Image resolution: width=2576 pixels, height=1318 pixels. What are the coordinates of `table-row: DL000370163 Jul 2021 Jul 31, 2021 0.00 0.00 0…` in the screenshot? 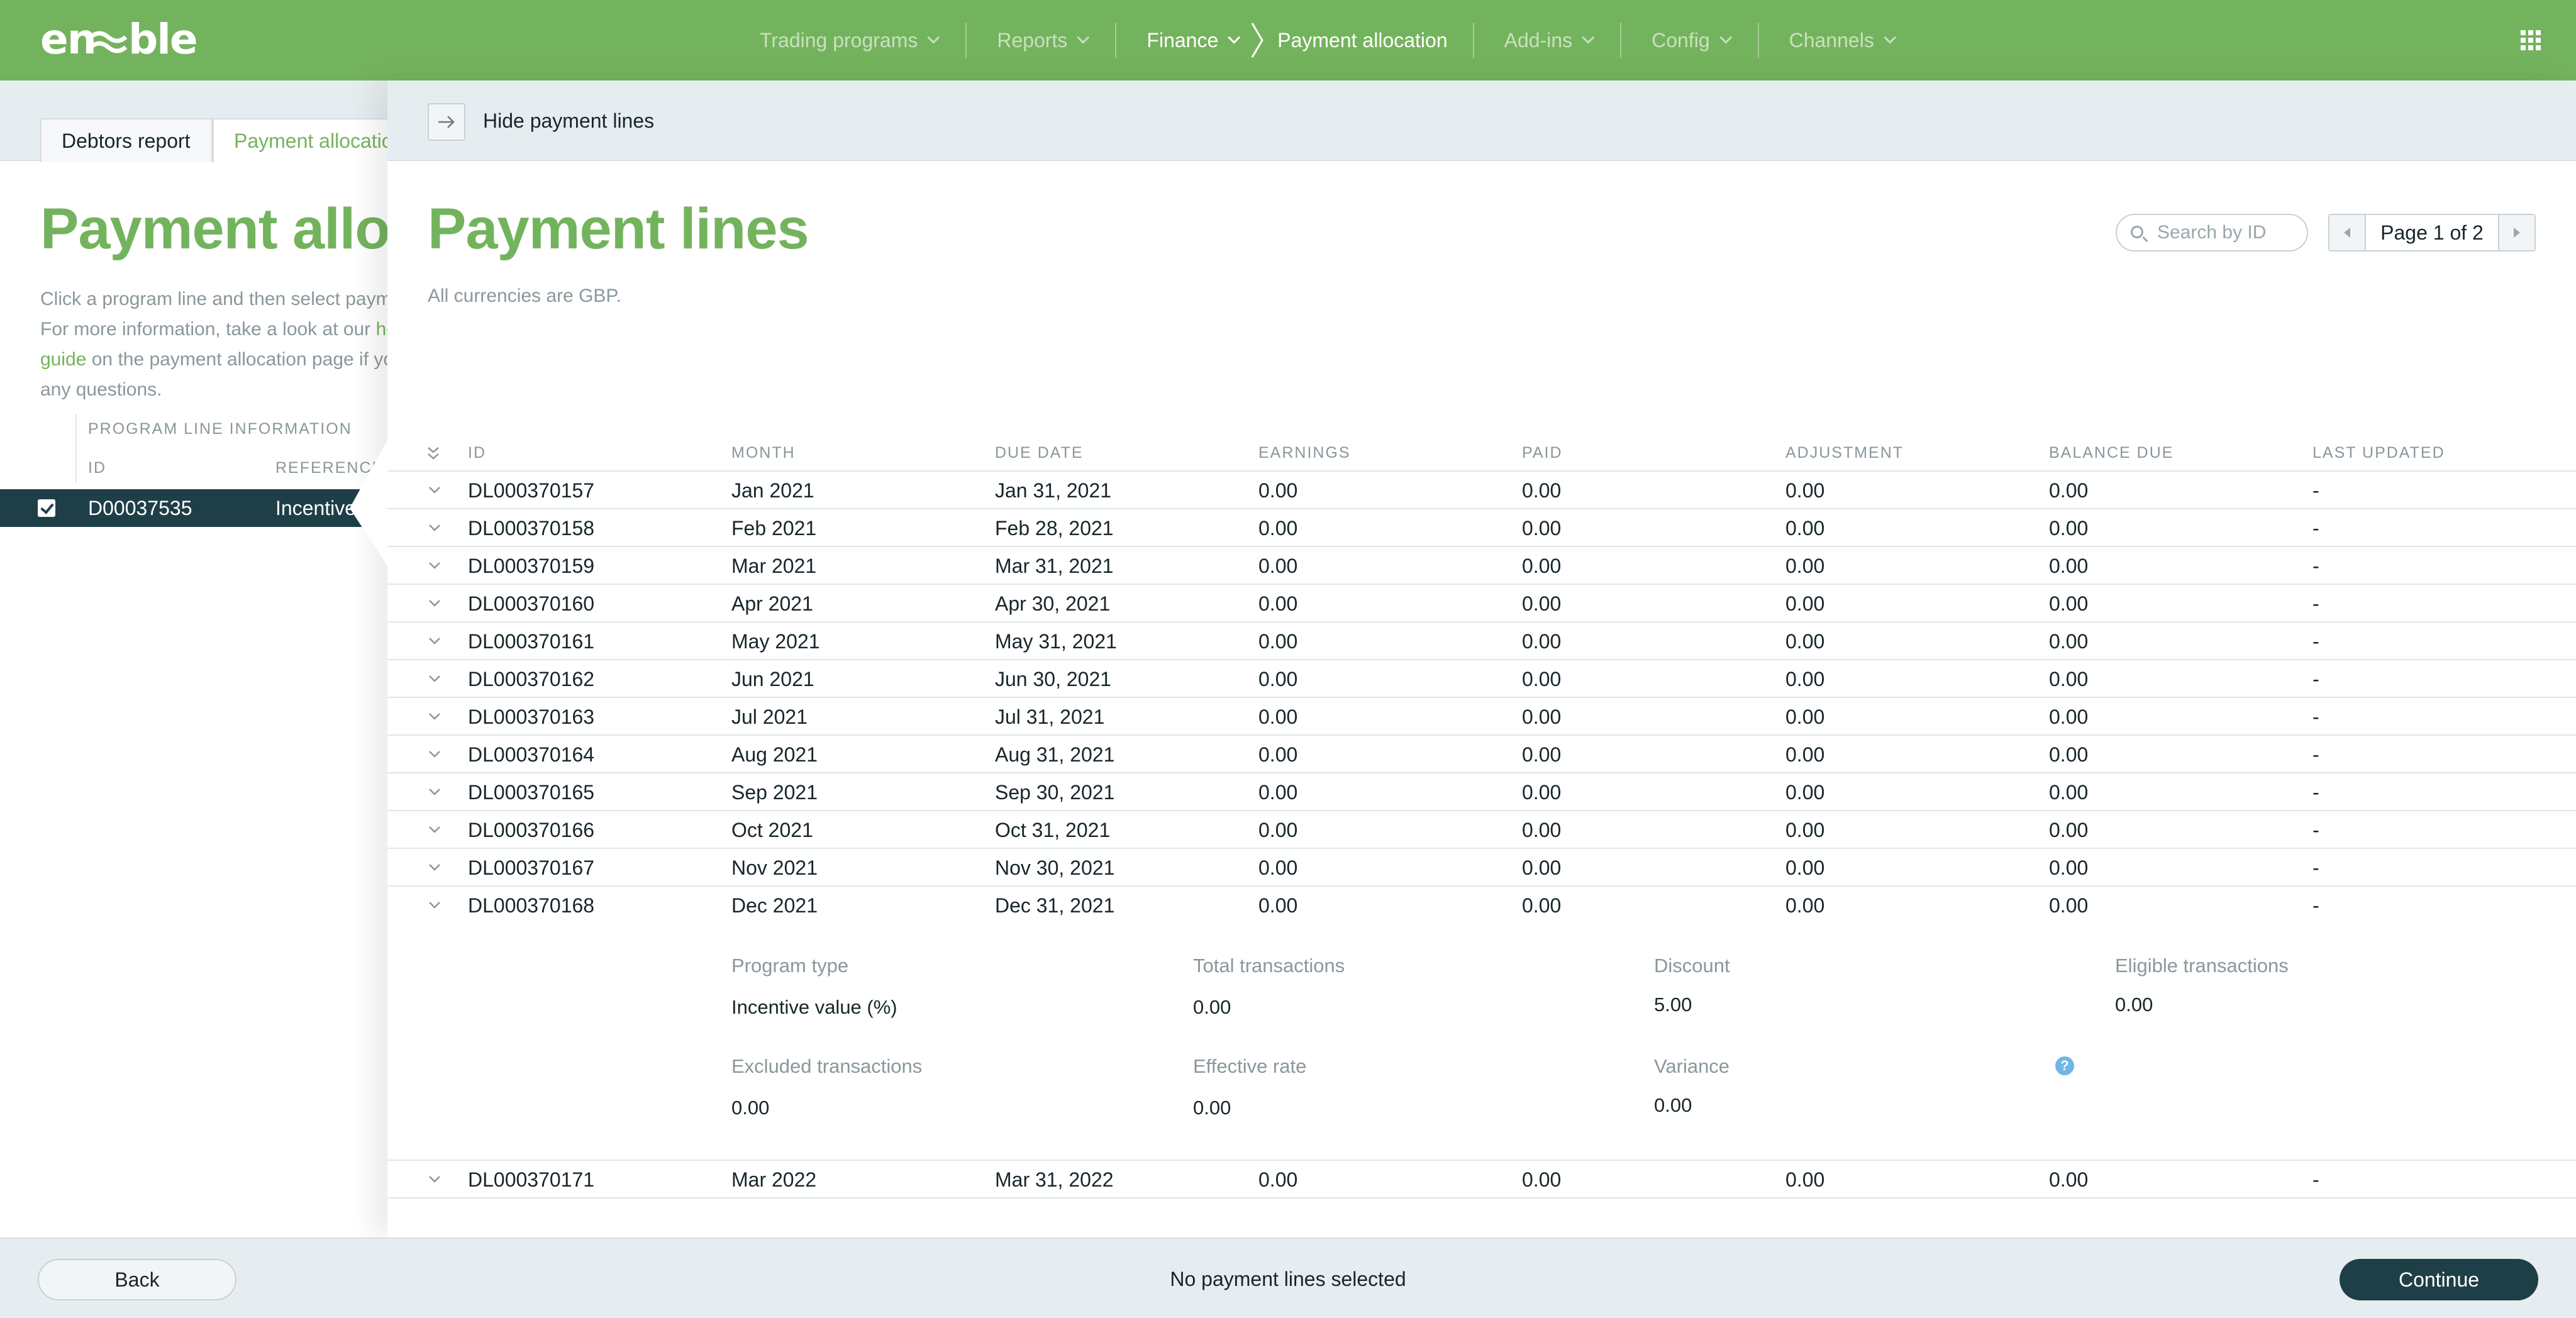 It's located at (1481, 717).